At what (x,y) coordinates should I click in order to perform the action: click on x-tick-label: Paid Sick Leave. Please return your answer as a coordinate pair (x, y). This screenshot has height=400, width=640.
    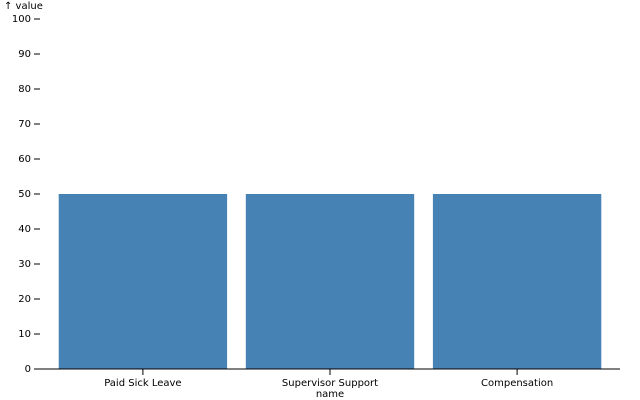
    Looking at the image, I should click on (142, 383).